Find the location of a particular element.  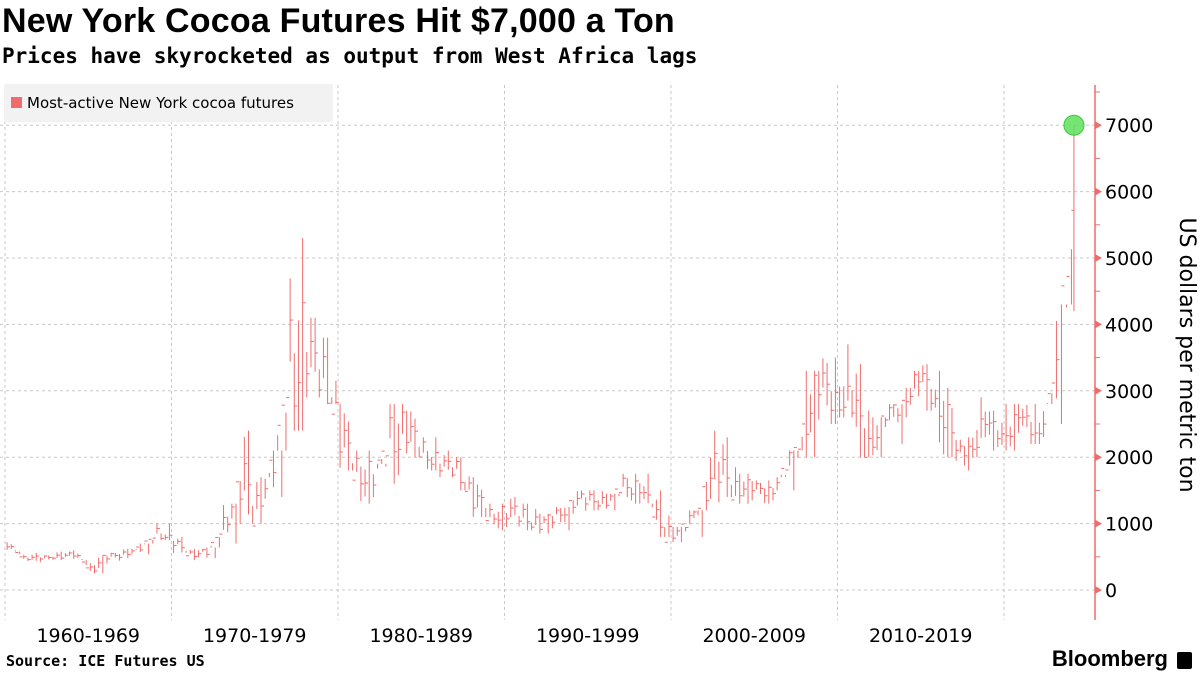

x-tick-label: 1960-1969 is located at coordinates (88, 636).